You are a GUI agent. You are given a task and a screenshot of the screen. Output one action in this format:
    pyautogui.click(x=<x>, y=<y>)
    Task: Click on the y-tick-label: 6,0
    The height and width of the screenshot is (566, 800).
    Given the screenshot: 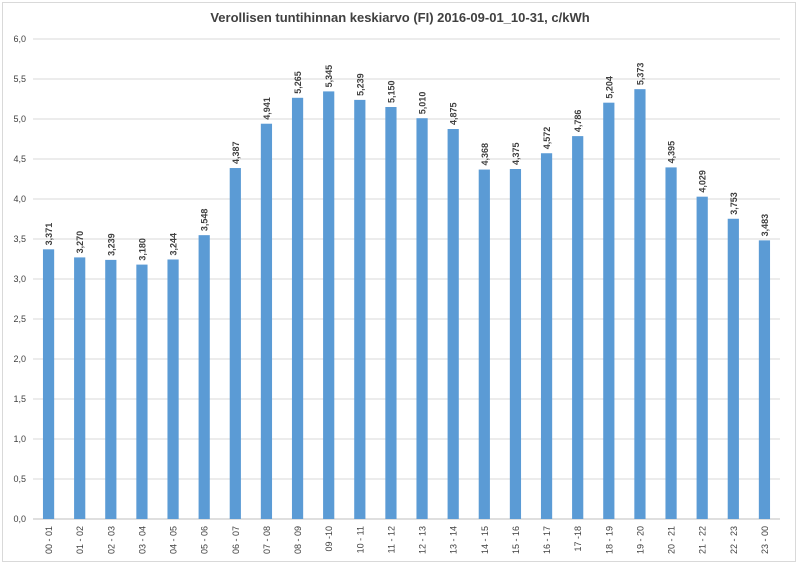 What is the action you would take?
    pyautogui.click(x=19, y=39)
    